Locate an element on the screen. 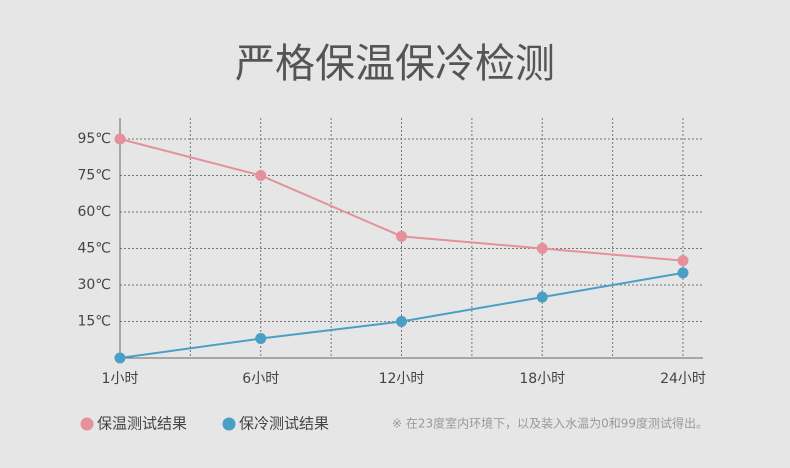  y-tick-label: 15℃ is located at coordinates (94, 322).